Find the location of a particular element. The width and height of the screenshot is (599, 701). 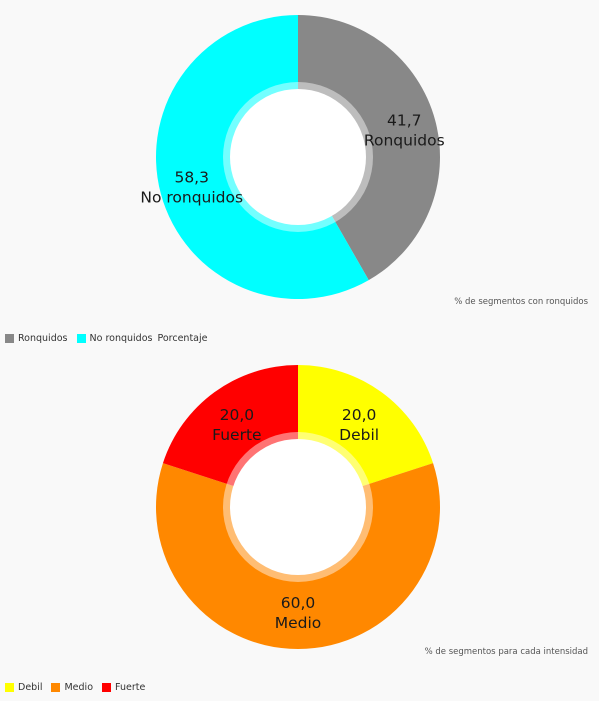

legend-item-debil: Debil is located at coordinates (23, 687).